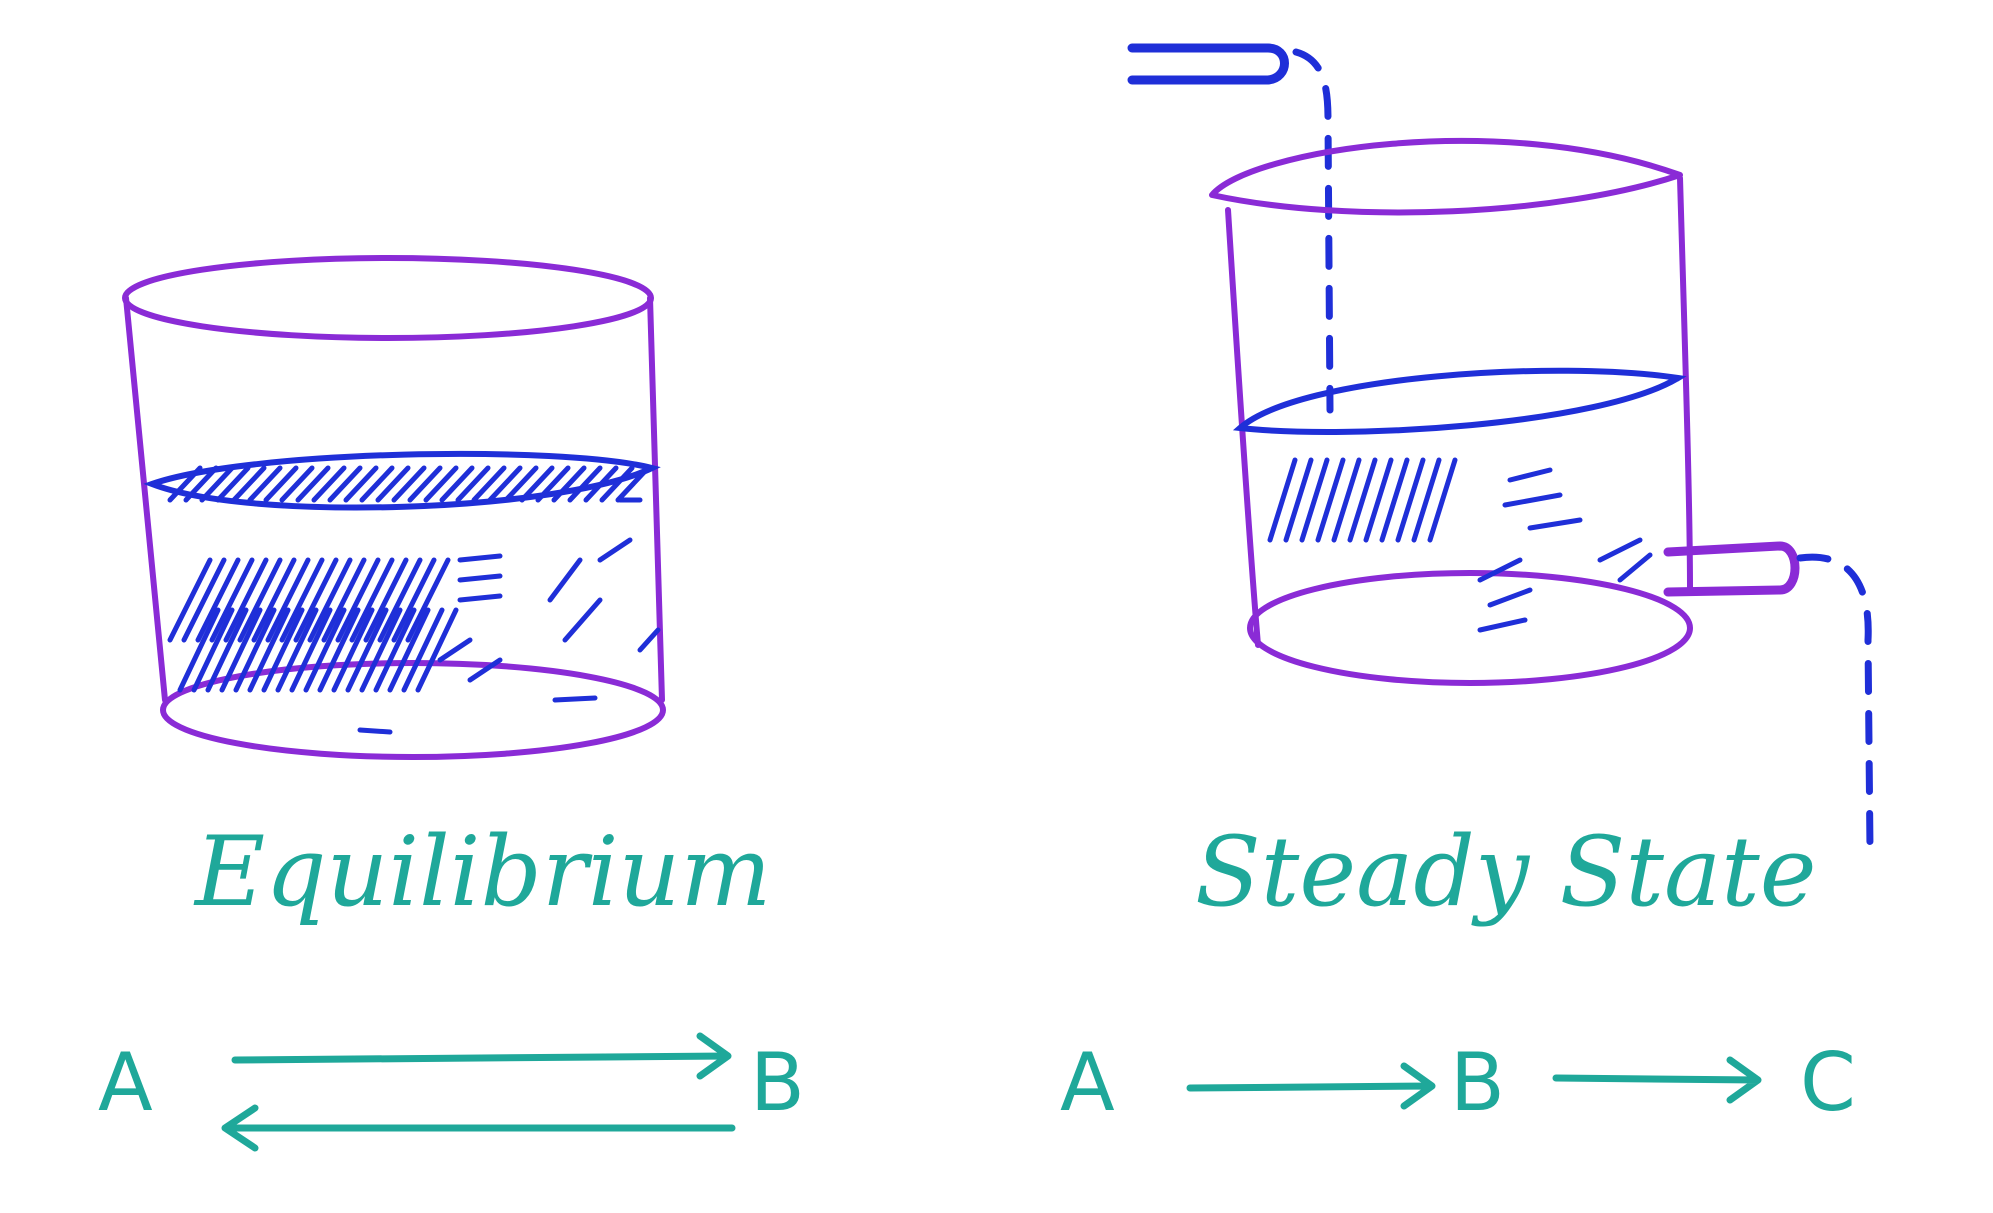 This screenshot has height=1213, width=1993. Describe the element at coordinates (451, 1092) in the screenshot. I see `equilibrium-reaction: A B` at that location.